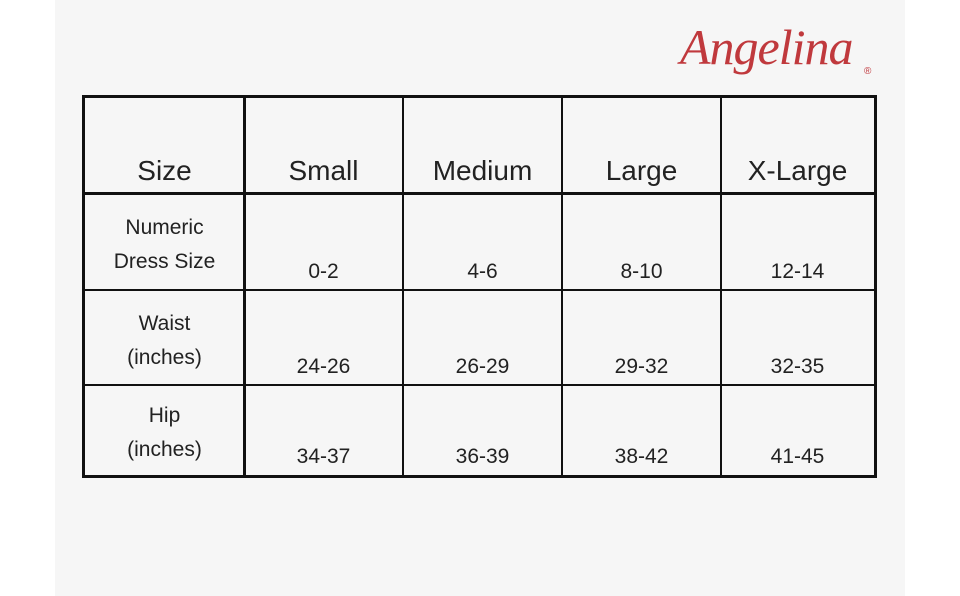 This screenshot has height=596, width=960. I want to click on row-label: Waist (inches), so click(164, 337).